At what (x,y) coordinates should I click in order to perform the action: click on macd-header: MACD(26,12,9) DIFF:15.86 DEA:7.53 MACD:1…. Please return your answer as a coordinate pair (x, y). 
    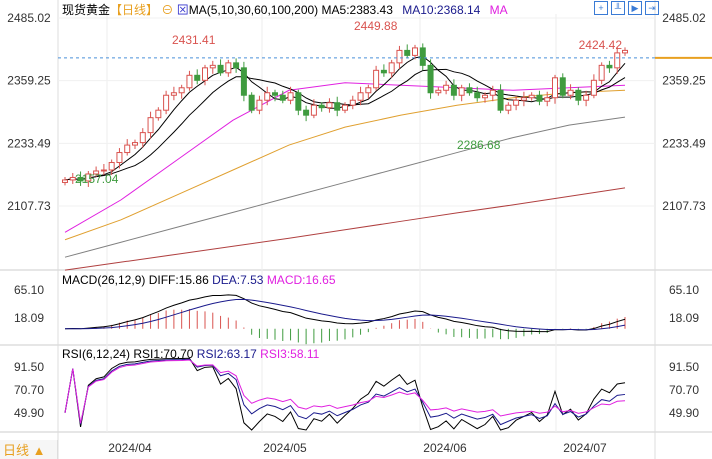
    Looking at the image, I should click on (199, 280).